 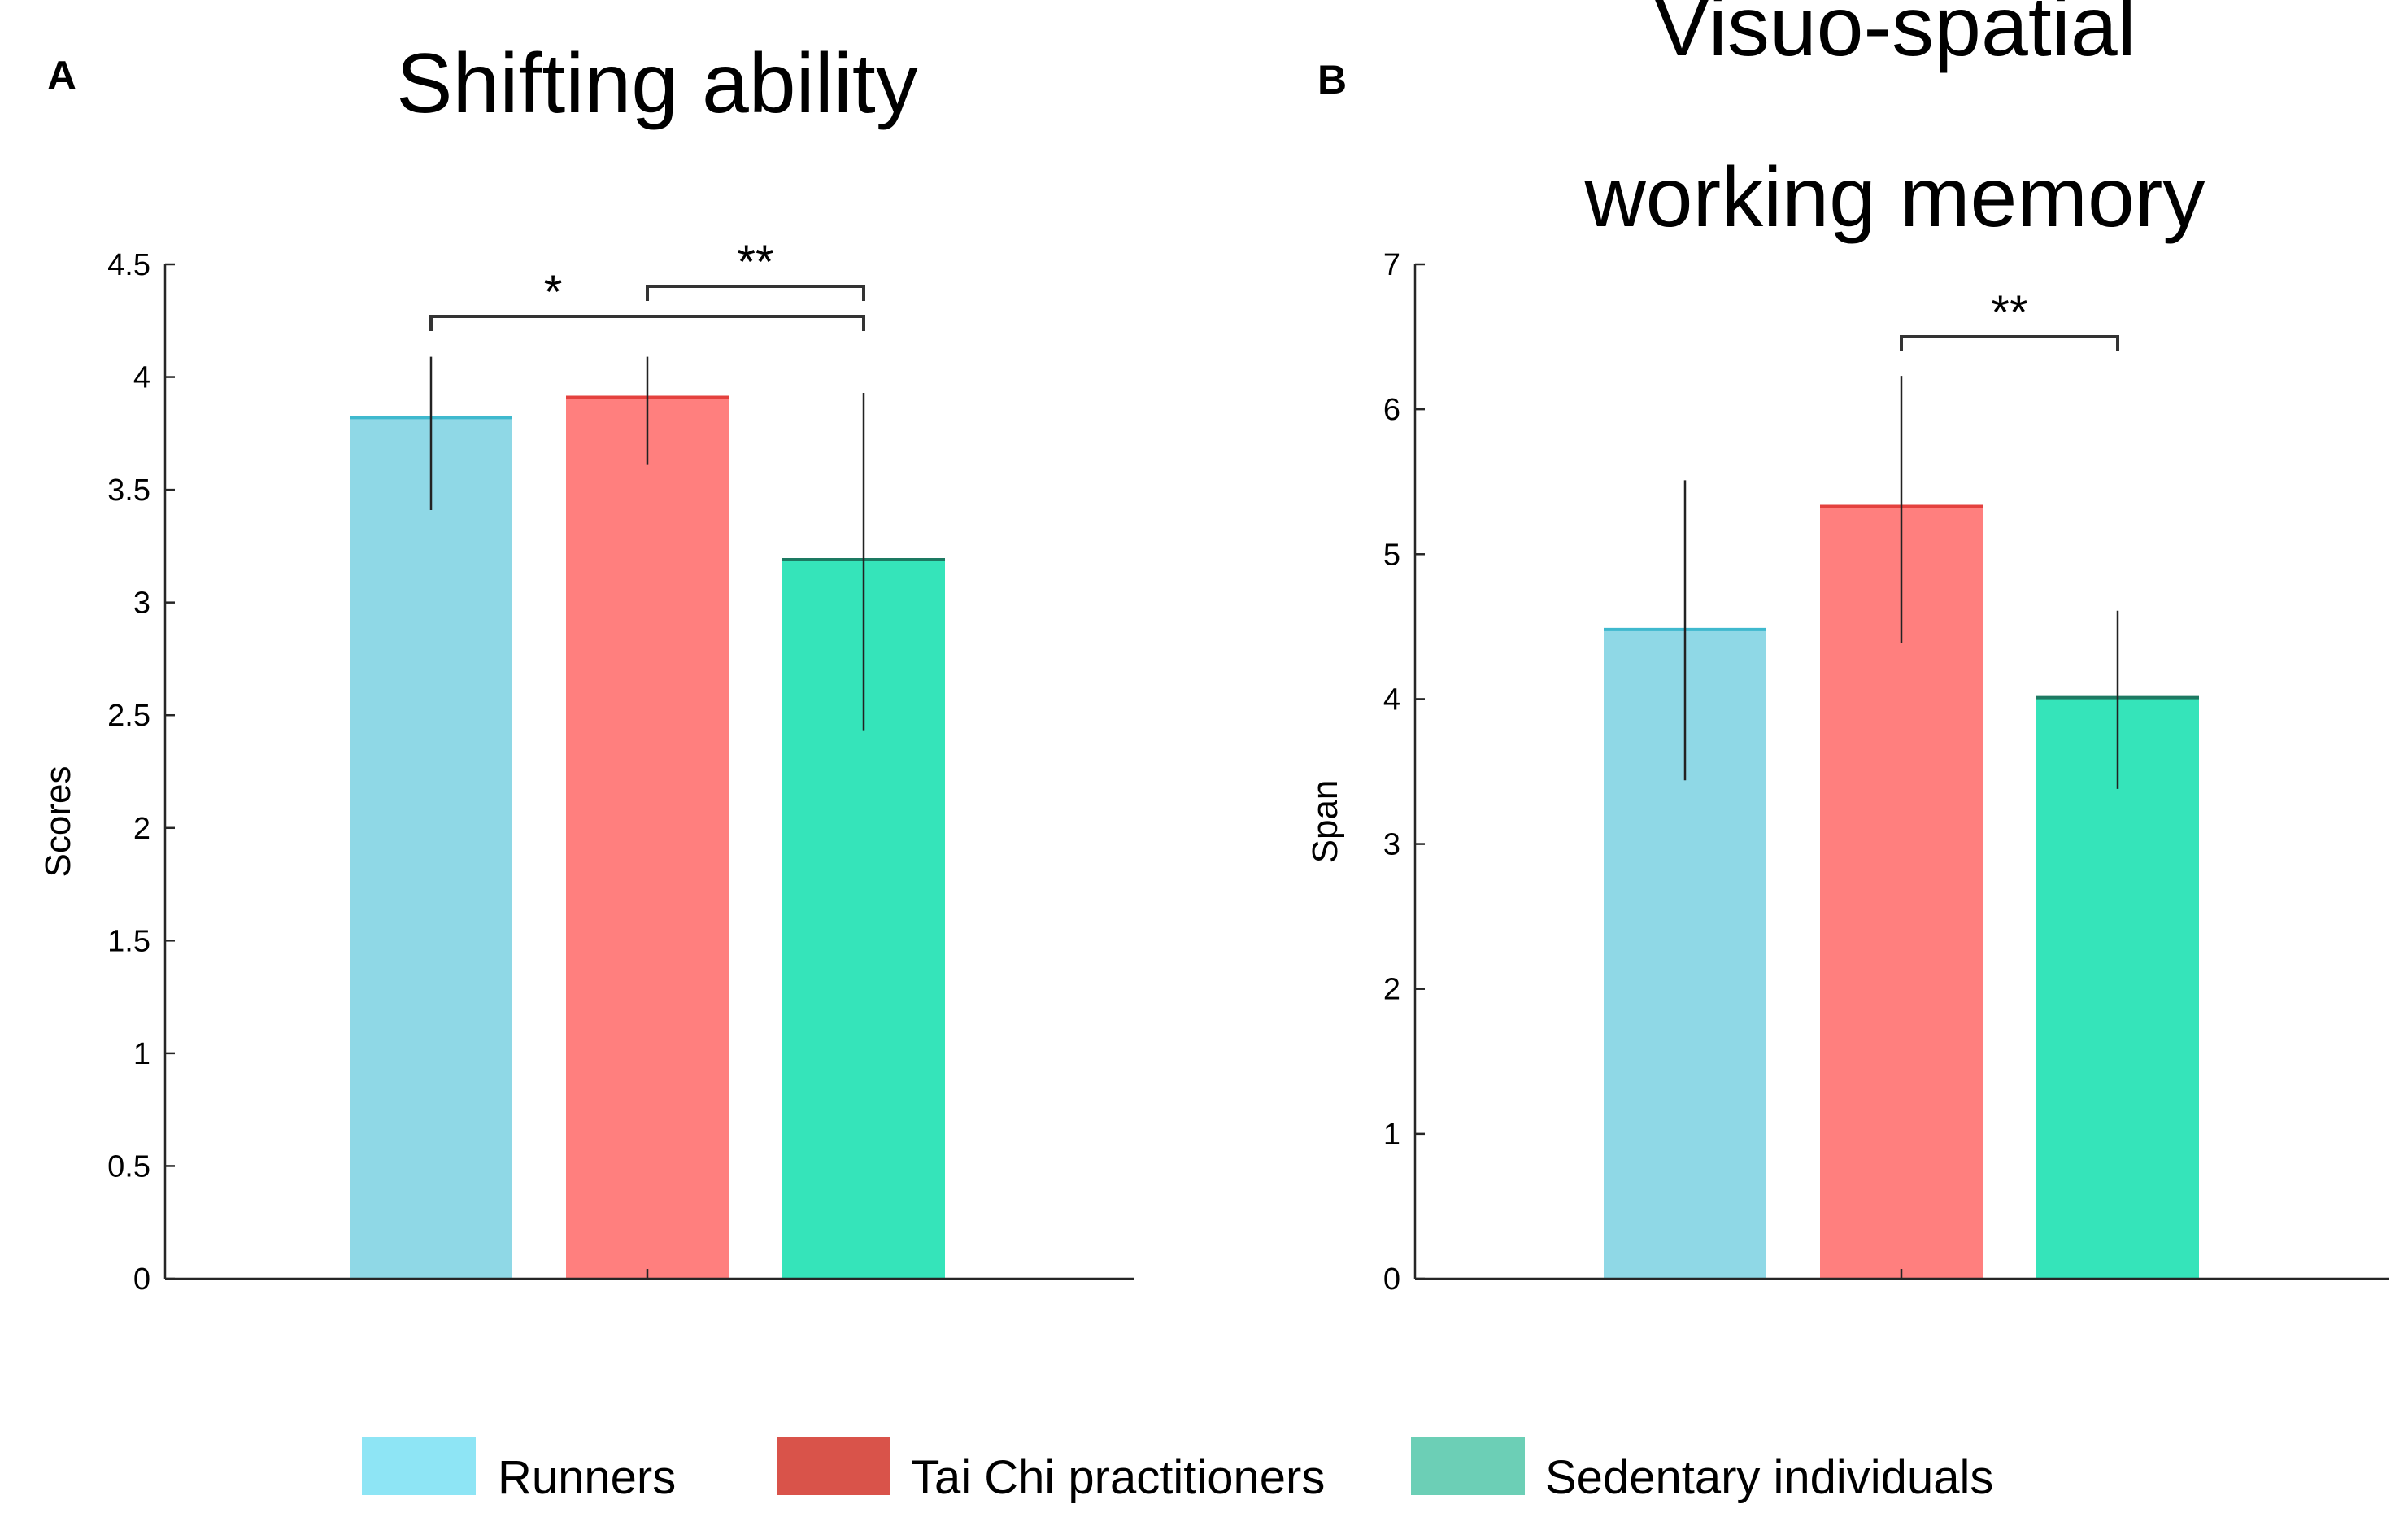 I want to click on panel-a-significance-label: *, so click(x=553, y=292).